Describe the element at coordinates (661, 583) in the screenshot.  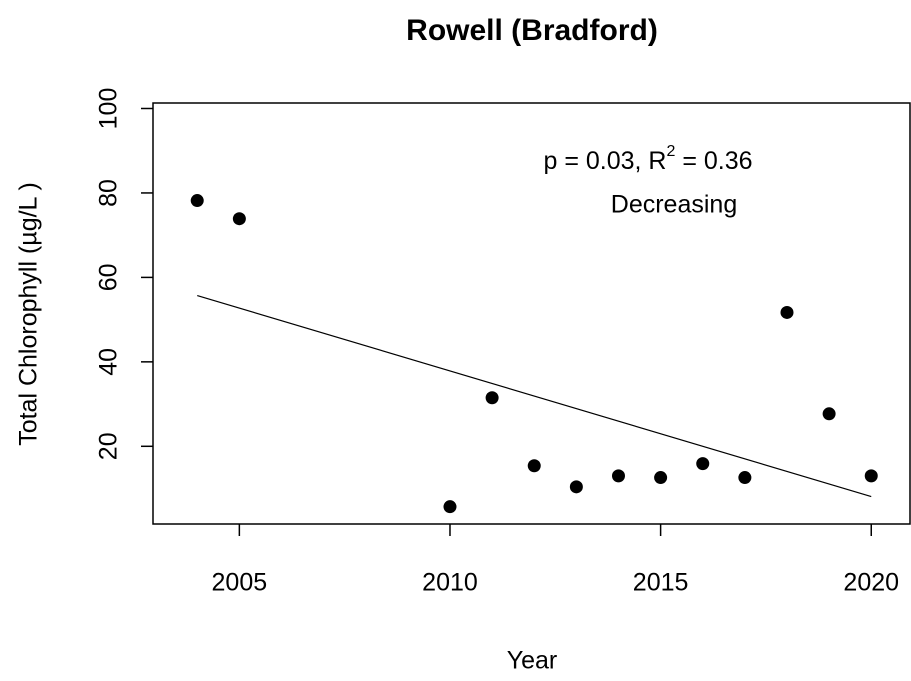
I see `x-tick-label: 2015` at that location.